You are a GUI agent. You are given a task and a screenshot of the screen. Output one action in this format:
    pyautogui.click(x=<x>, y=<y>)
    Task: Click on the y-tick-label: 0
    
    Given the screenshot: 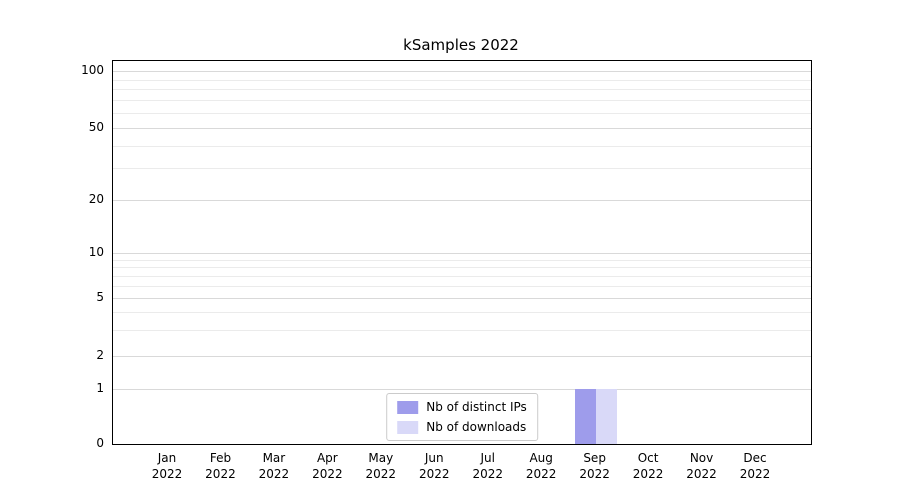 What is the action you would take?
    pyautogui.click(x=100, y=443)
    